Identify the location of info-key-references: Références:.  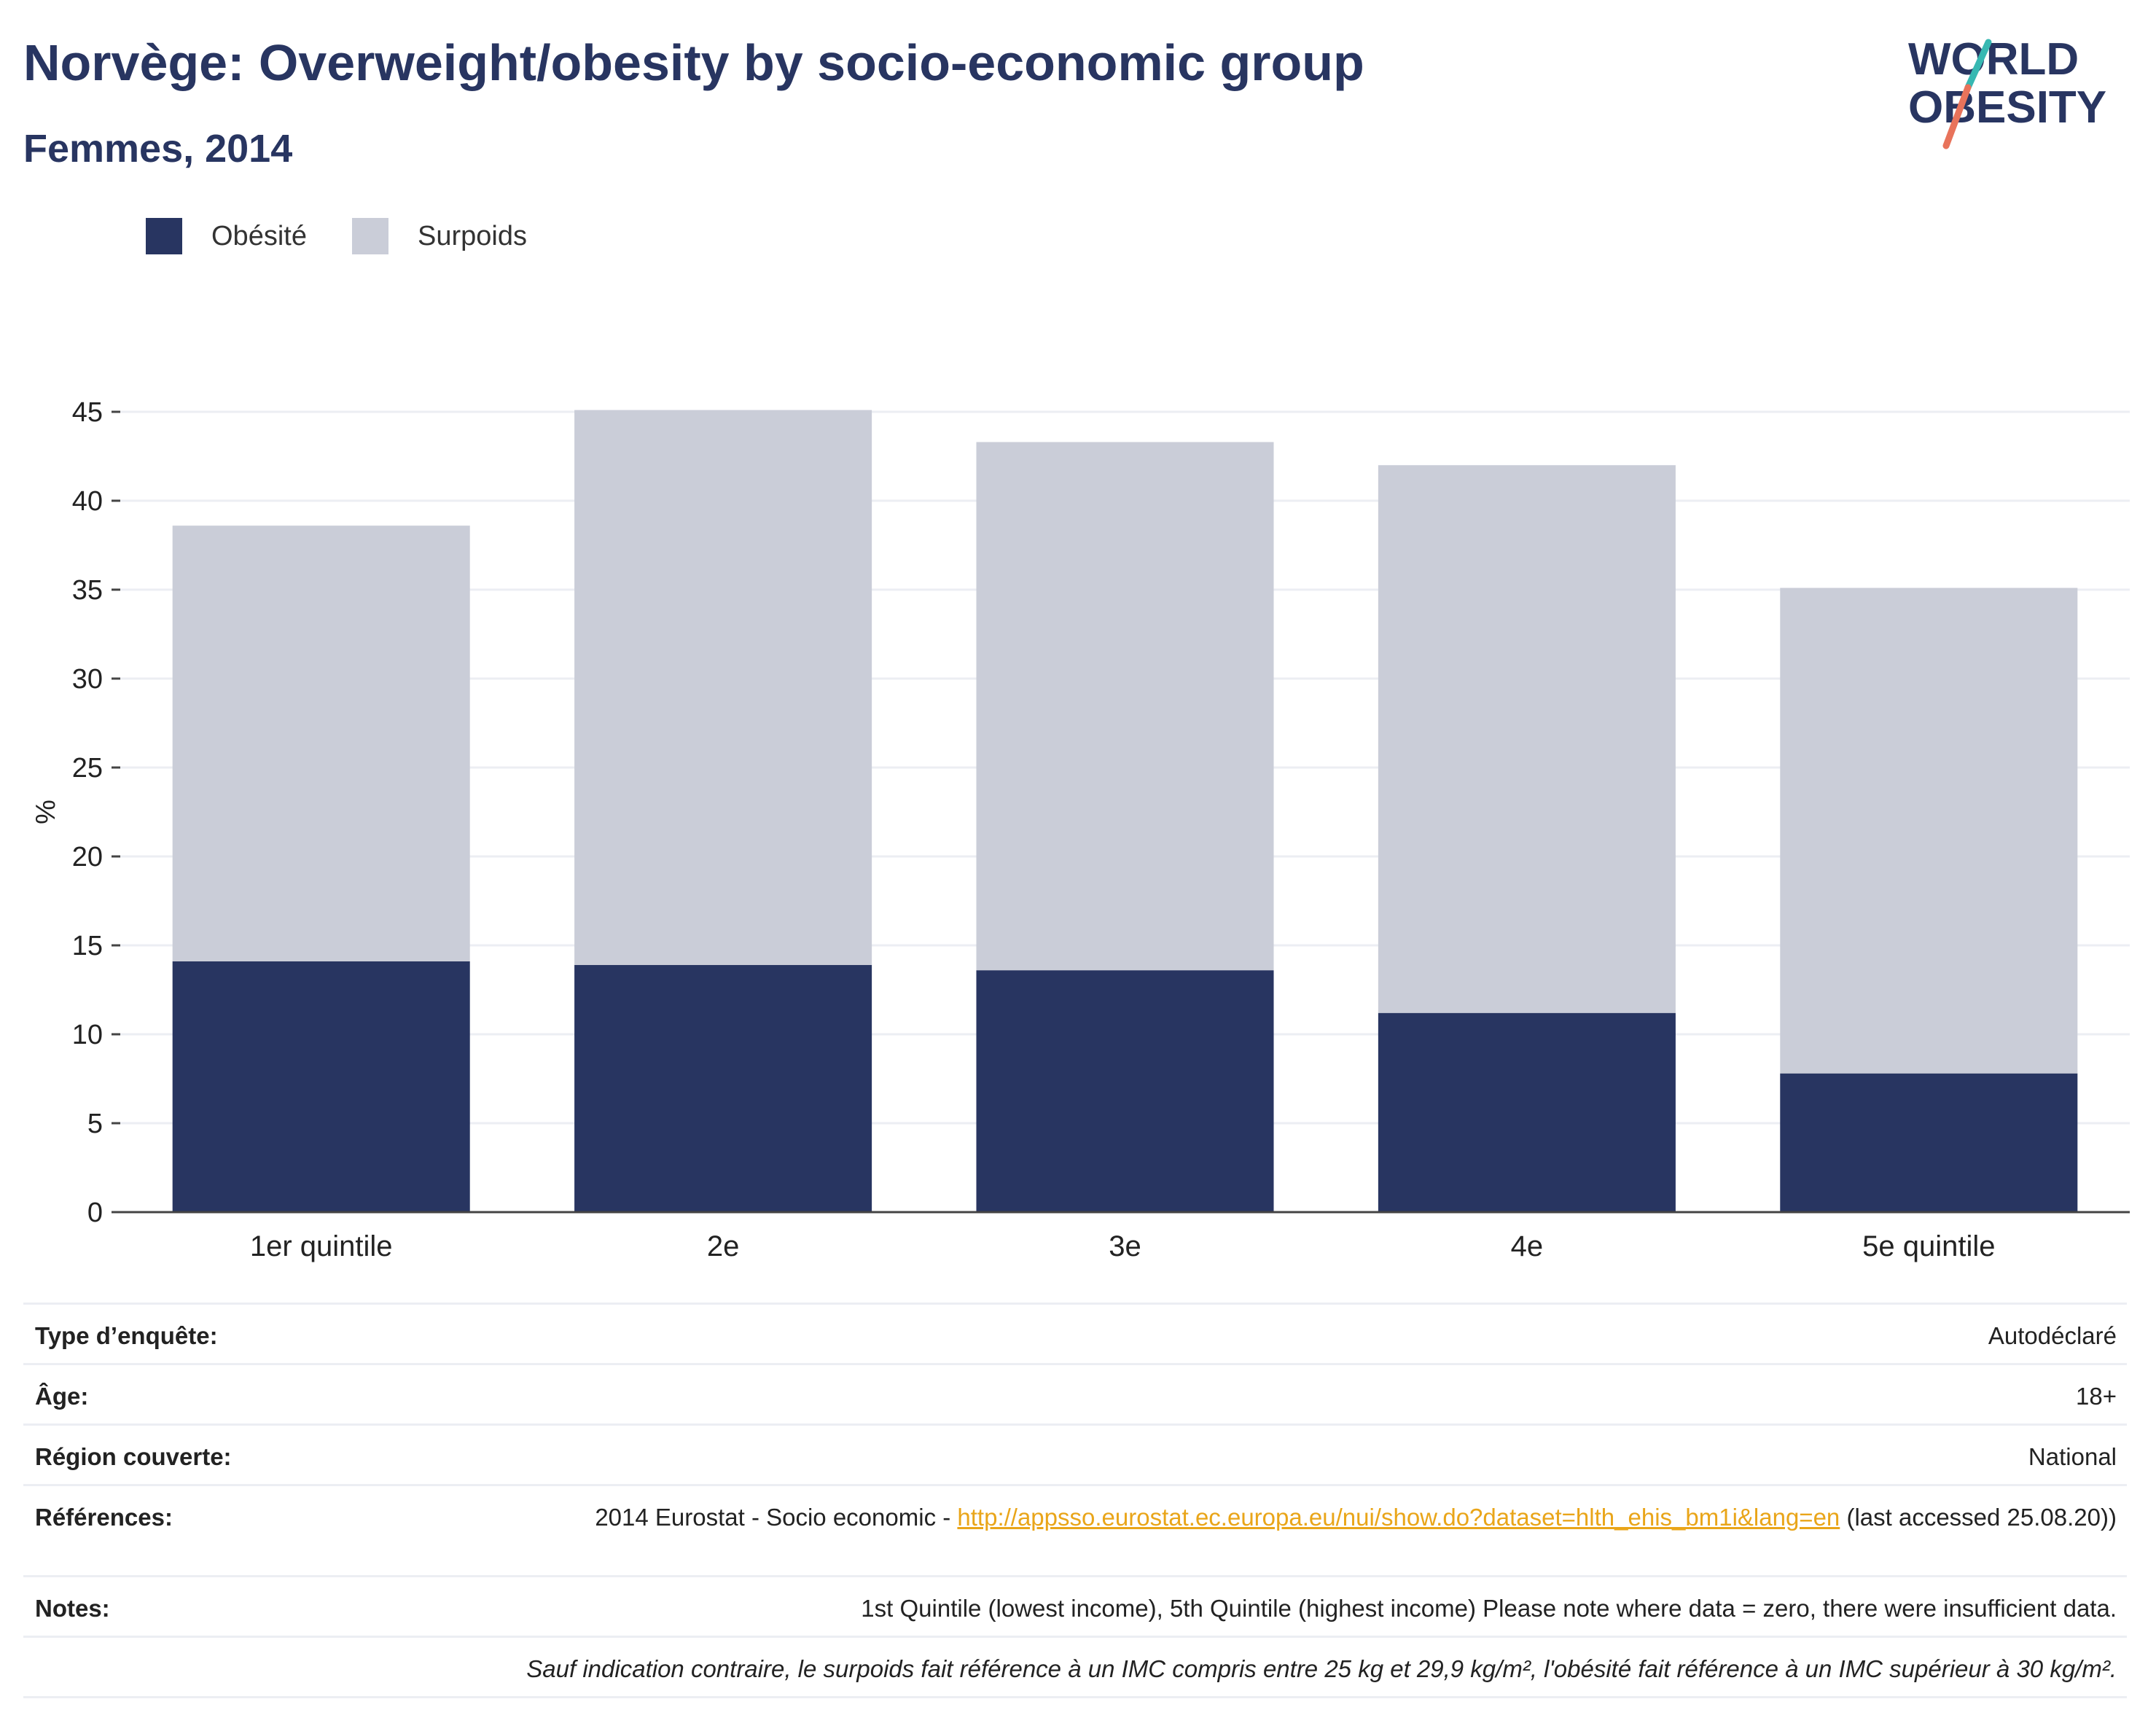
(104, 1517).